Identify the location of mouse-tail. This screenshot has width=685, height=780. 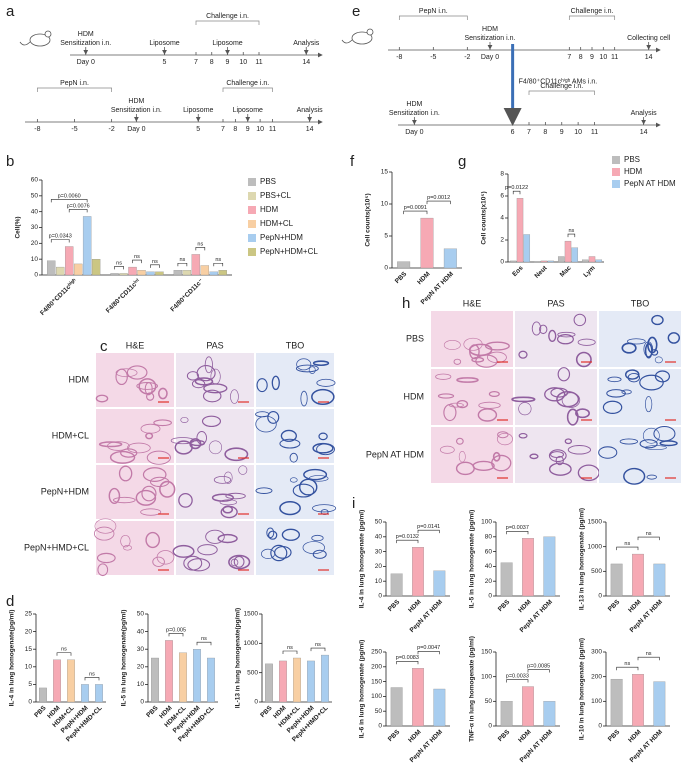
(25, 43).